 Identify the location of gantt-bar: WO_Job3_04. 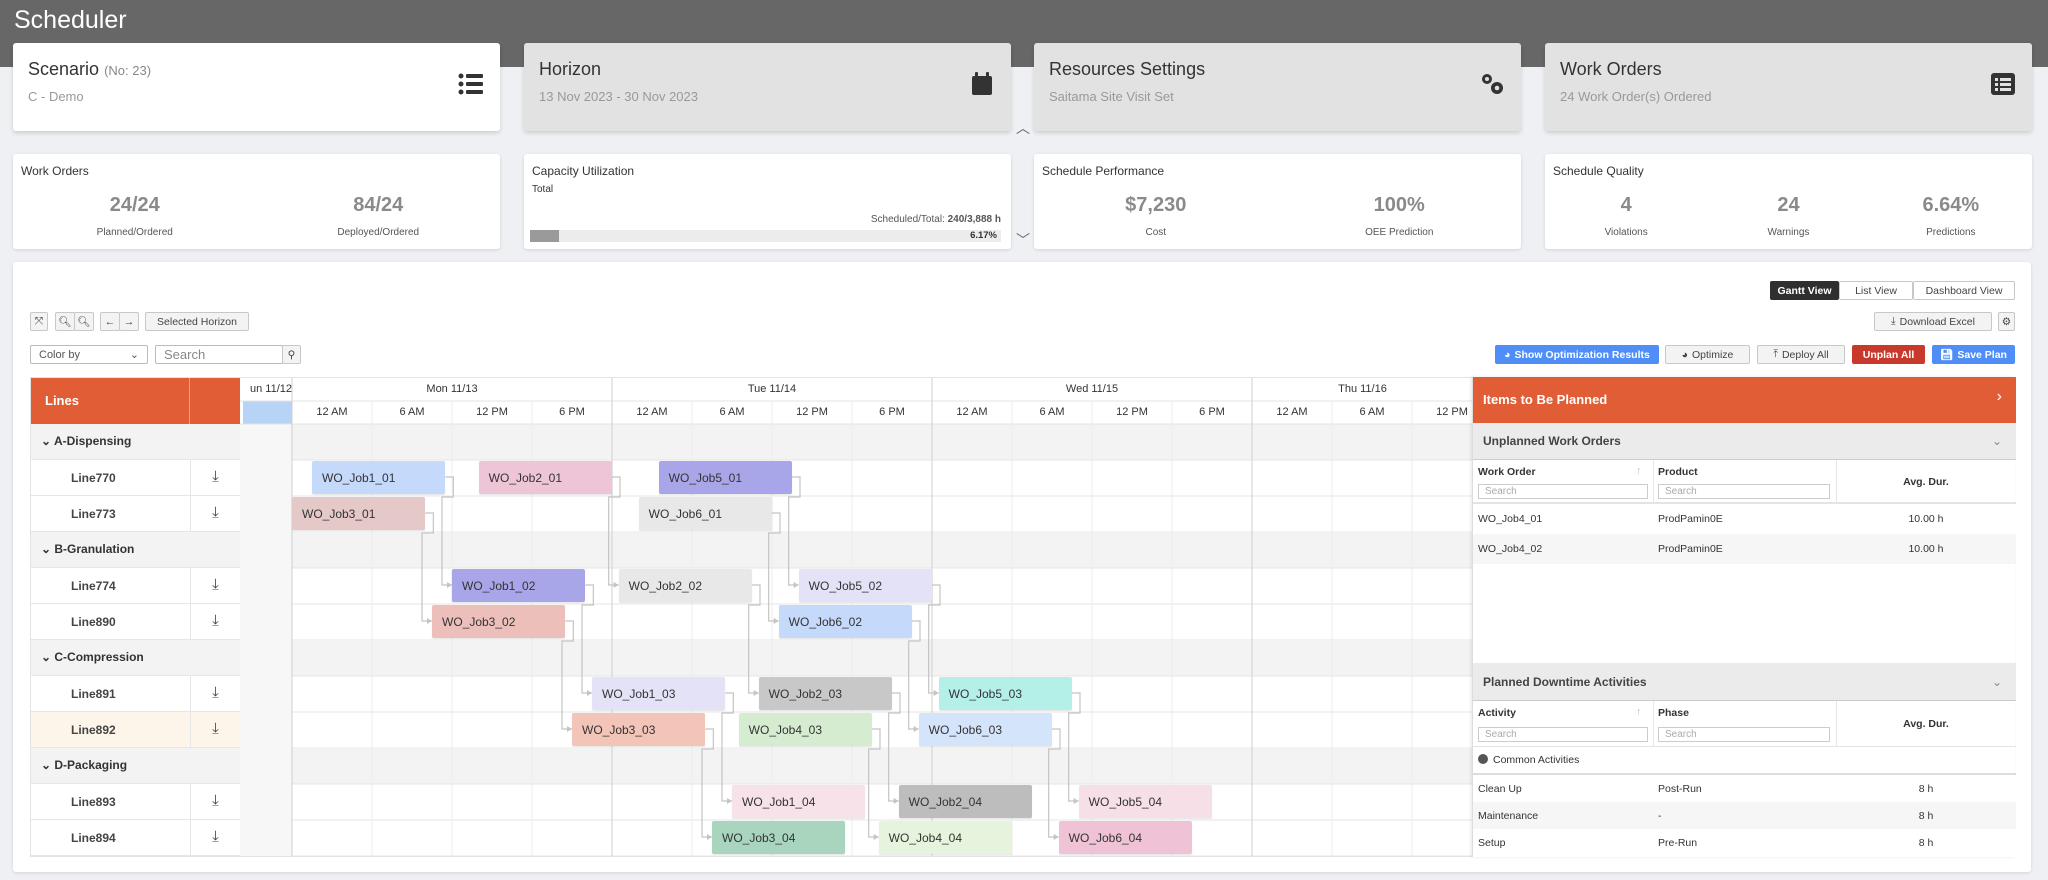
(779, 837).